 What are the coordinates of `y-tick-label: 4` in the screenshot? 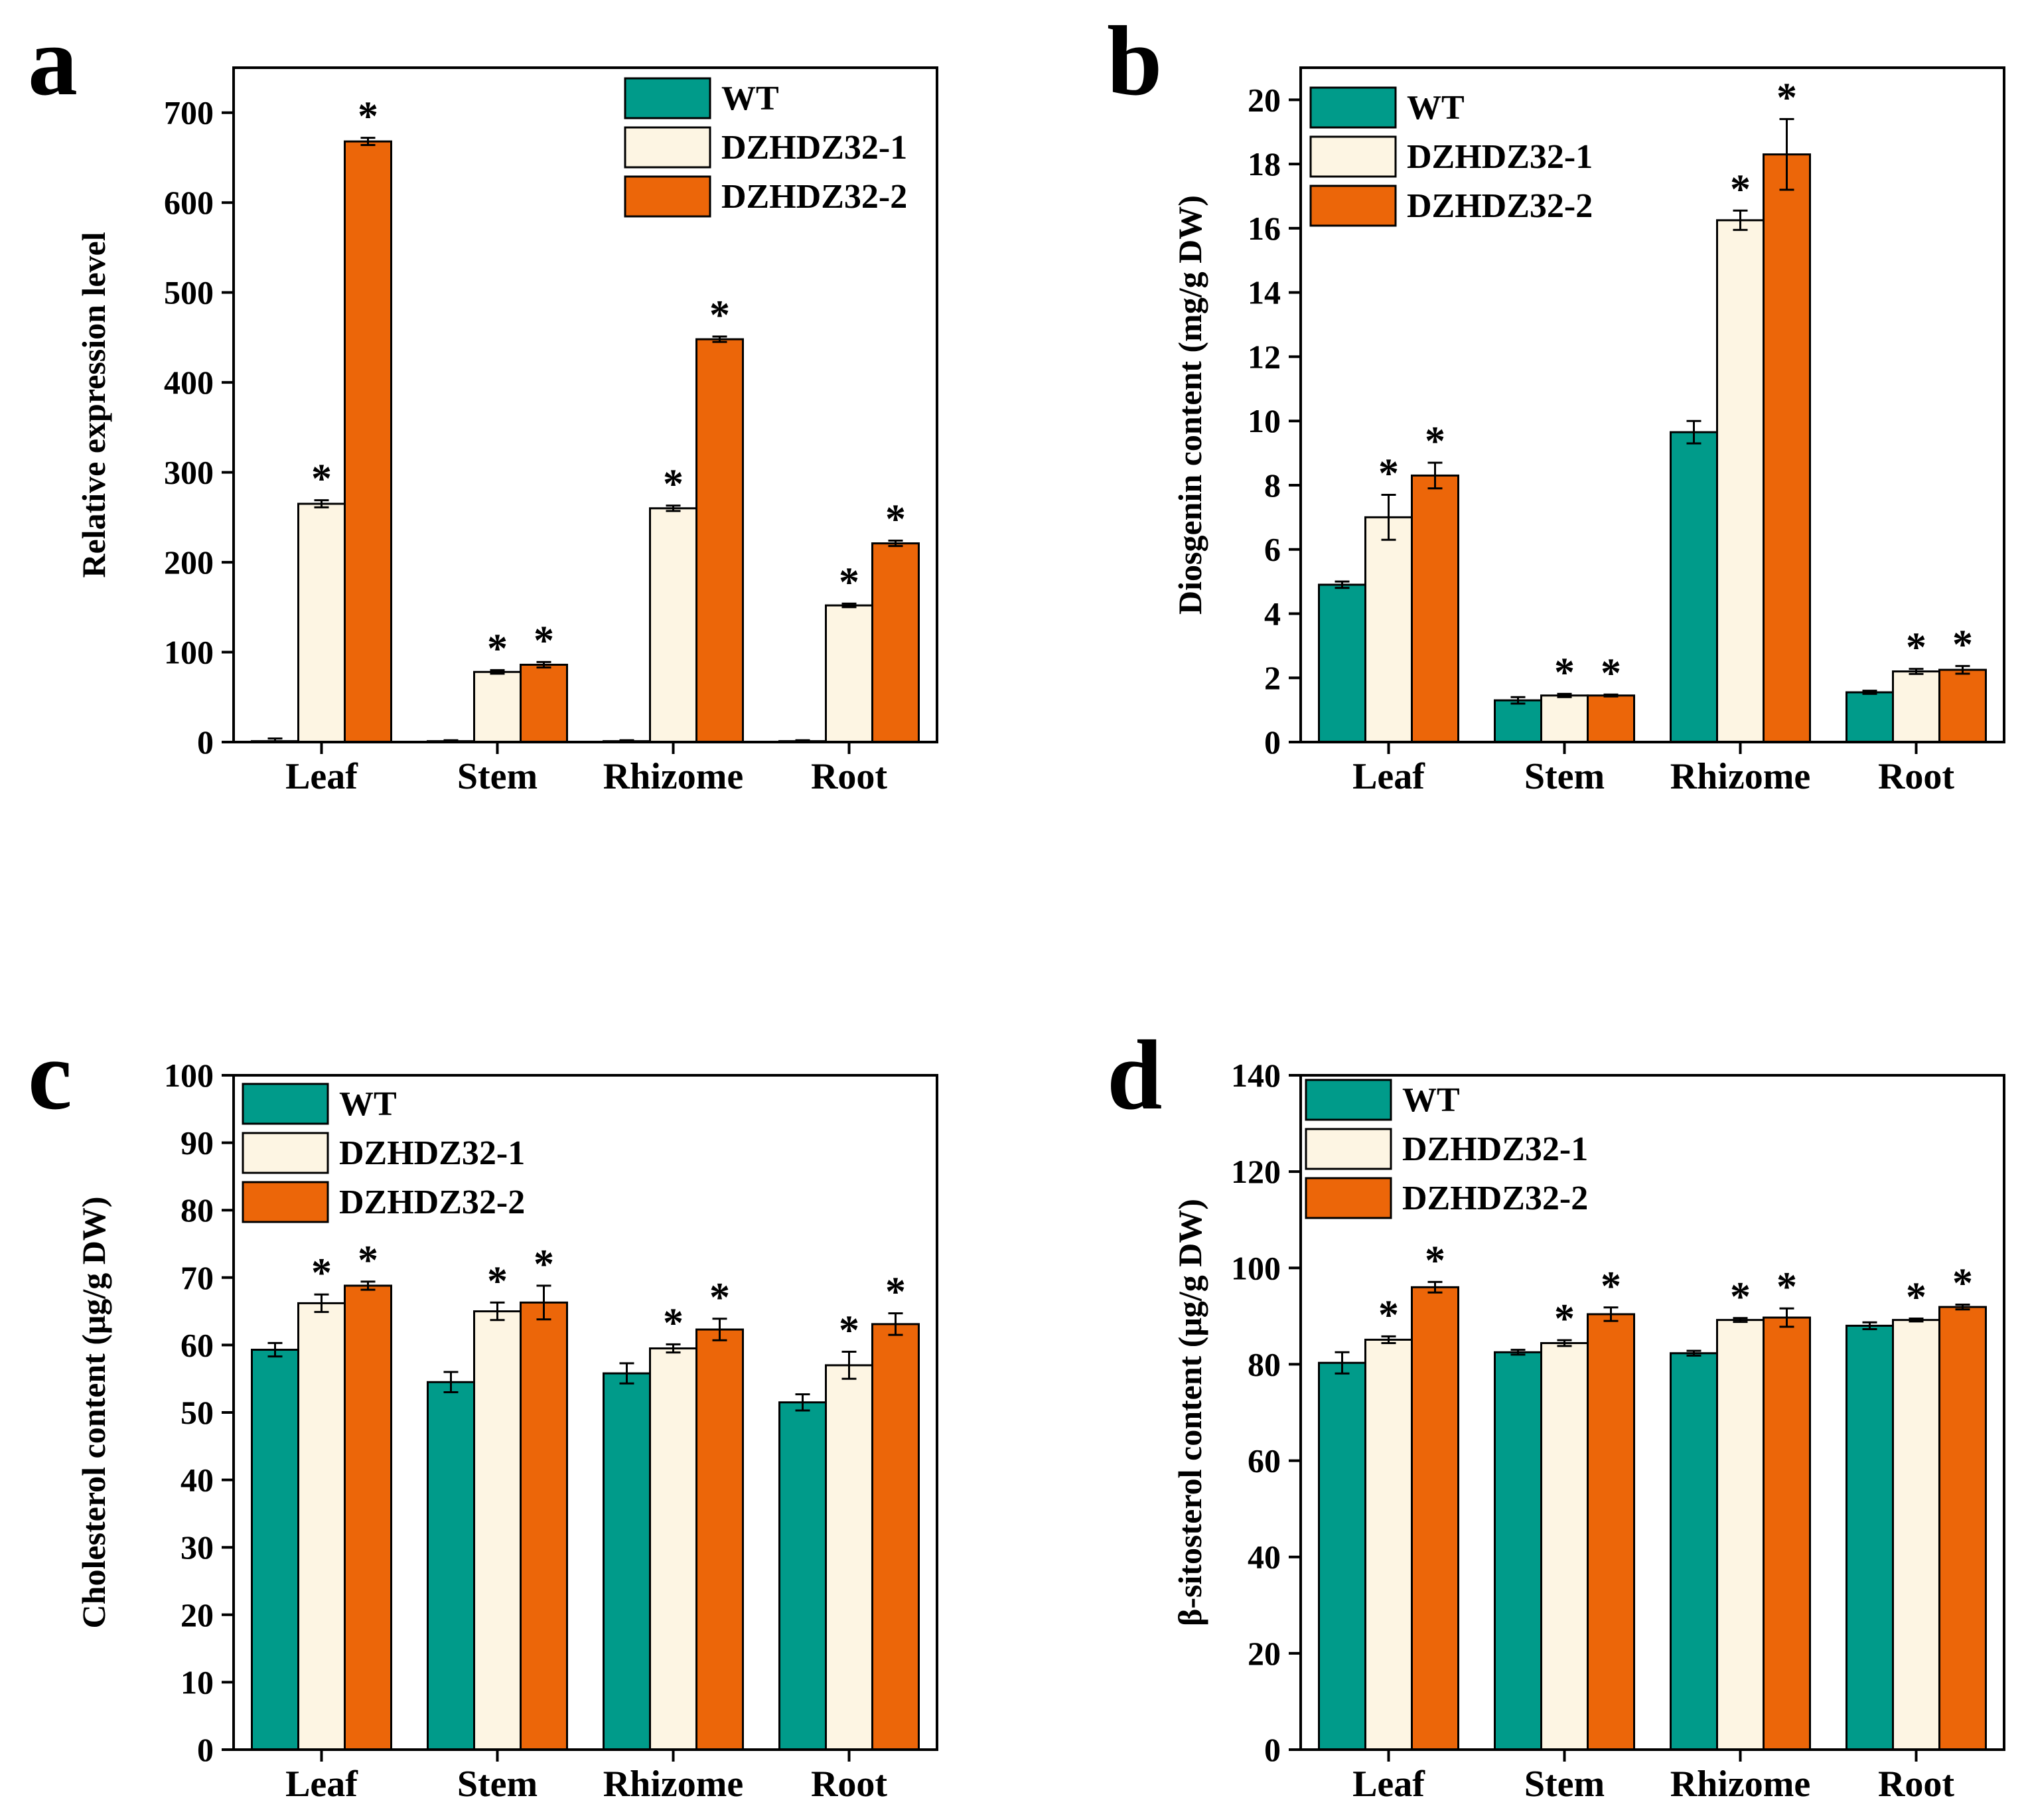 It's located at (1273, 614).